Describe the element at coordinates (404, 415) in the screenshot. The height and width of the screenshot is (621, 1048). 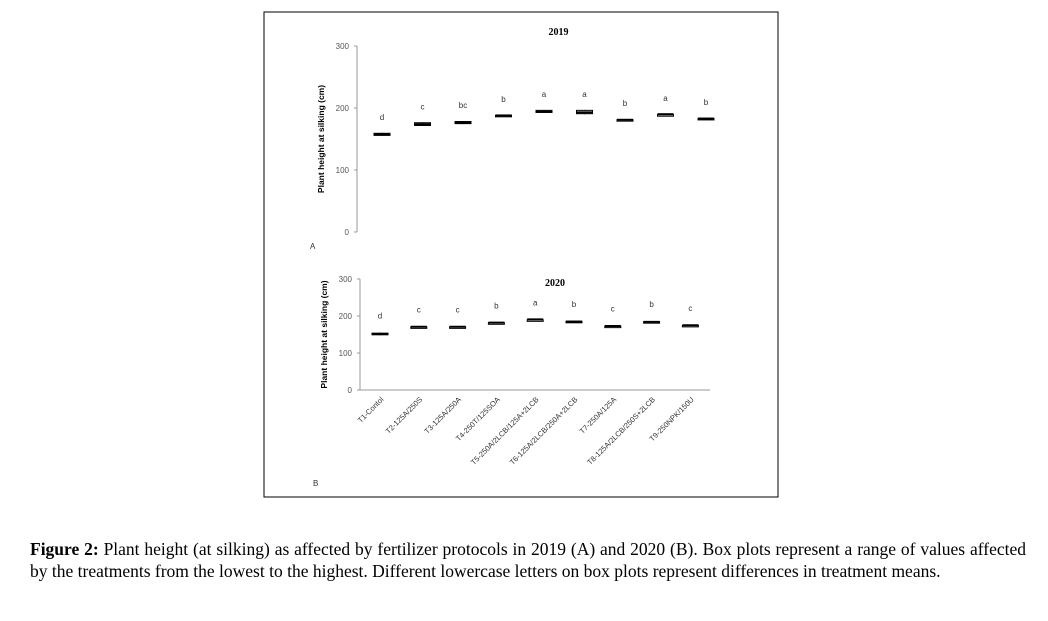
I see `x-tick-label: T2-125A/250S` at that location.